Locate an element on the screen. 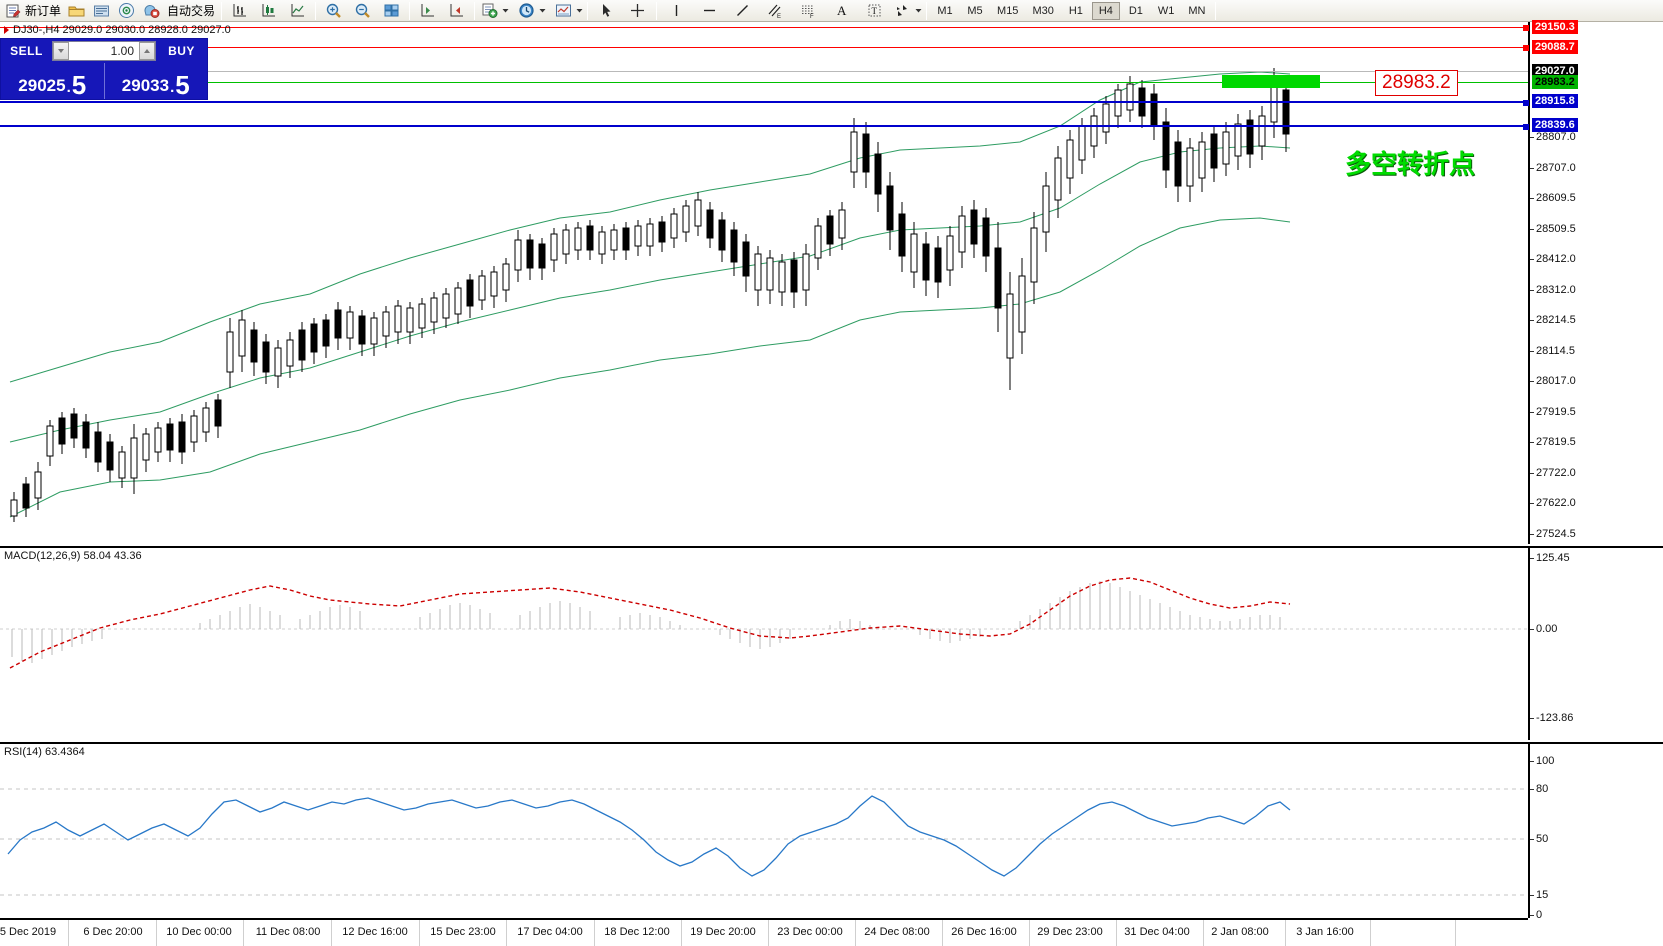  price-tag-28915: 28915.8 is located at coordinates (1555, 101).